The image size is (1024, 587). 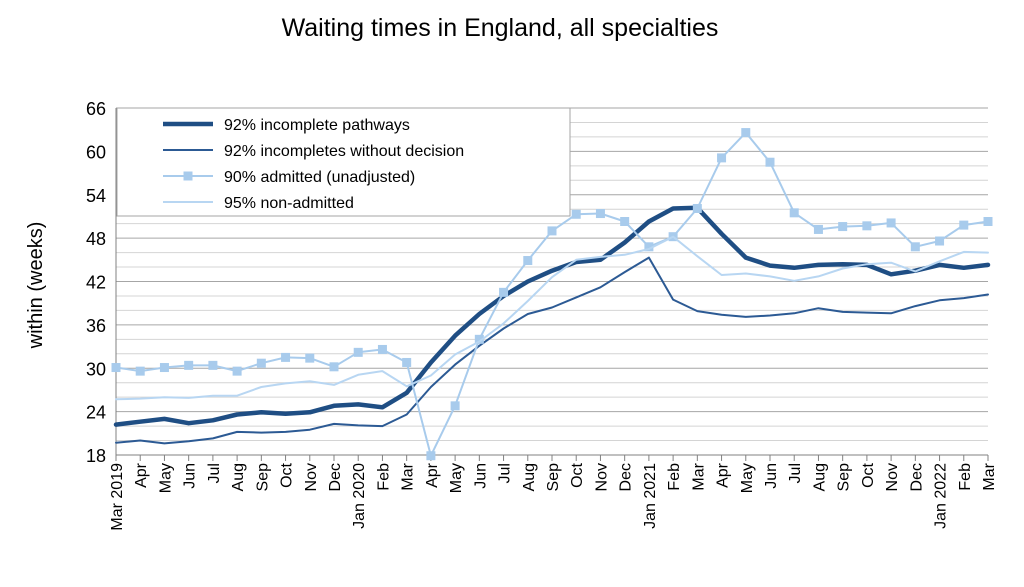 I want to click on y-tick-label: 60, so click(x=96, y=152).